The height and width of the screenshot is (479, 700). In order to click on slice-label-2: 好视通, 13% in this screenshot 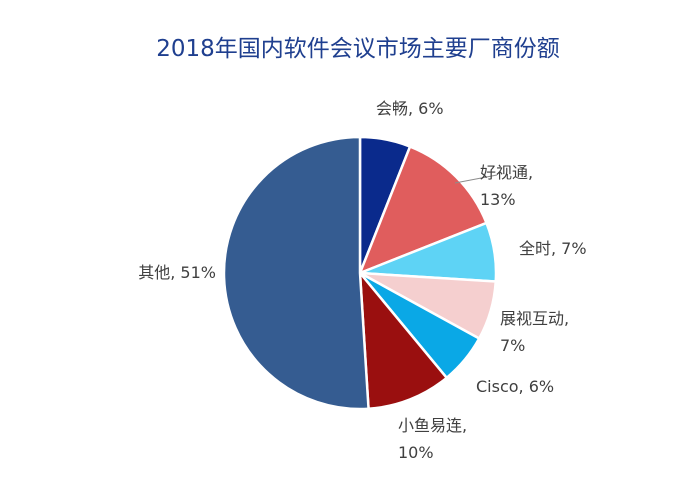, I will do `click(506, 186)`.